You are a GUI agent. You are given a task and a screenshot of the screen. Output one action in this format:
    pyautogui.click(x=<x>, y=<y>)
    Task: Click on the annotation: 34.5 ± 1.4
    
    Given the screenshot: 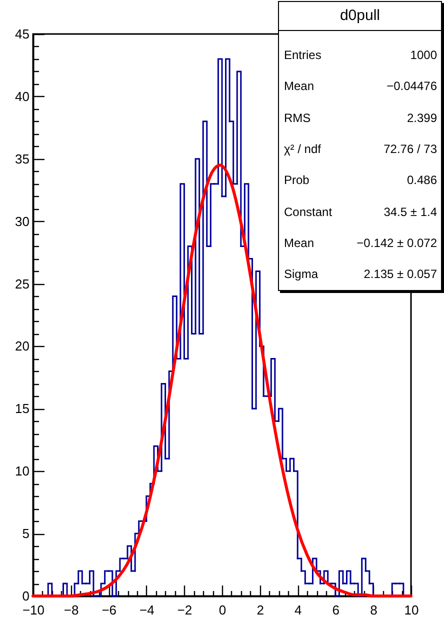 What is the action you would take?
    pyautogui.click(x=410, y=212)
    